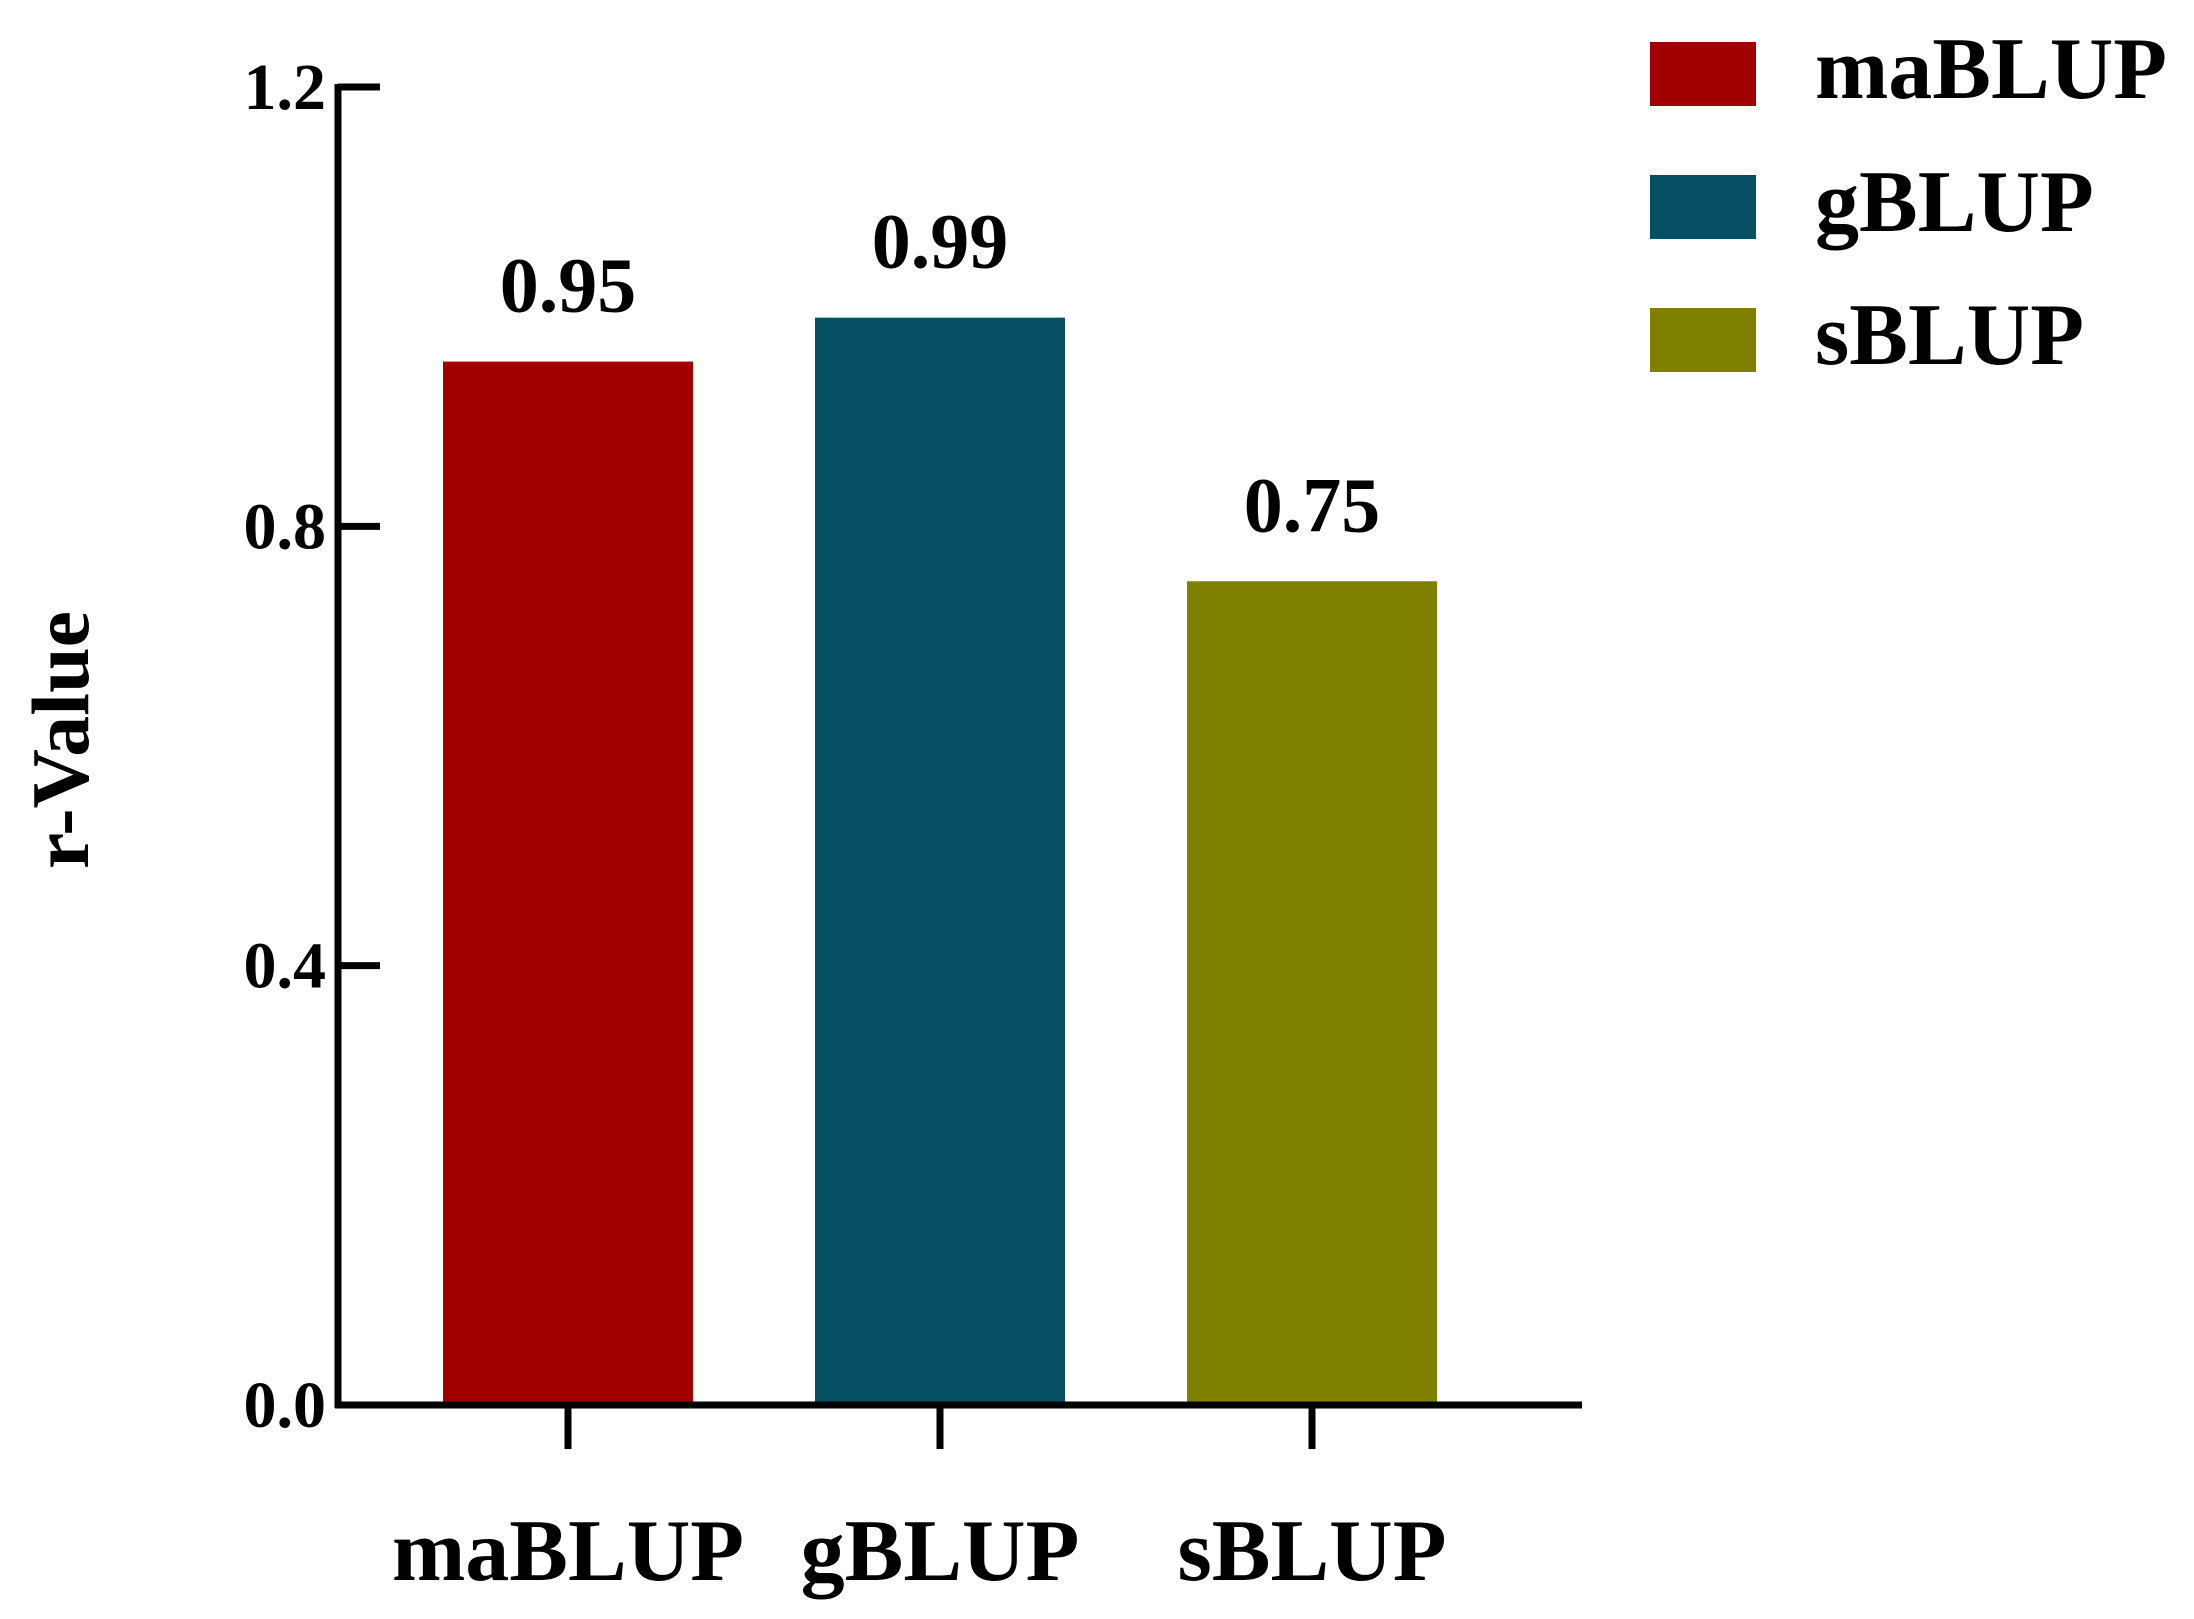  Describe the element at coordinates (1703, 74) in the screenshot. I see `legend-swatch-maBLUP` at that location.